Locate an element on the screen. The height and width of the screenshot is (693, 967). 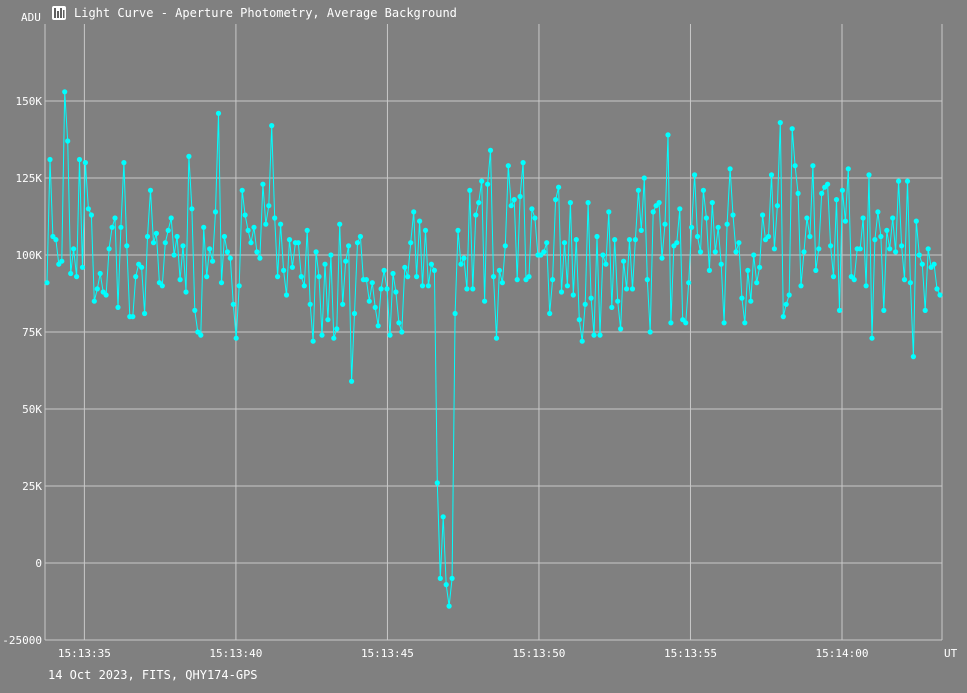
y-tick-label: -25000 is located at coordinates (22, 640).